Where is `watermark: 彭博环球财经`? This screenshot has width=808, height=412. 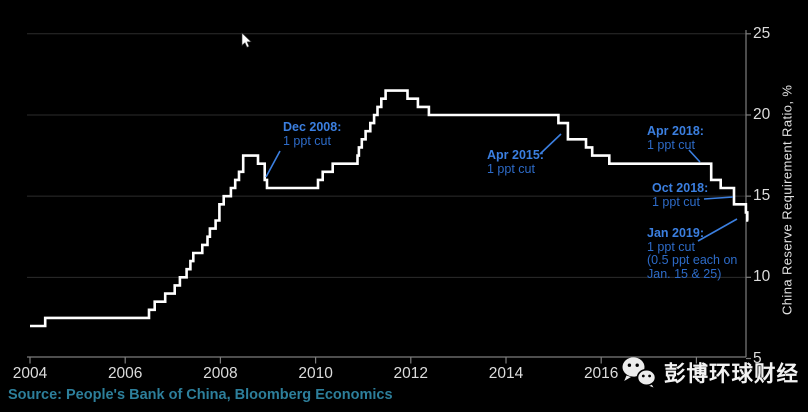
watermark: 彭博环球财经 is located at coordinates (710, 372).